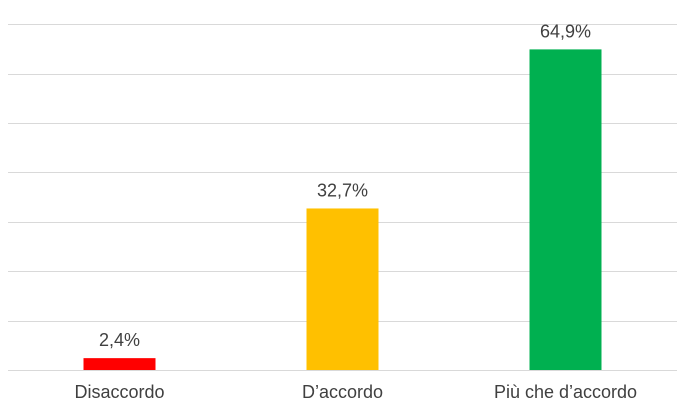 The height and width of the screenshot is (410, 685). I want to click on data-label: 64,9%, so click(565, 31).